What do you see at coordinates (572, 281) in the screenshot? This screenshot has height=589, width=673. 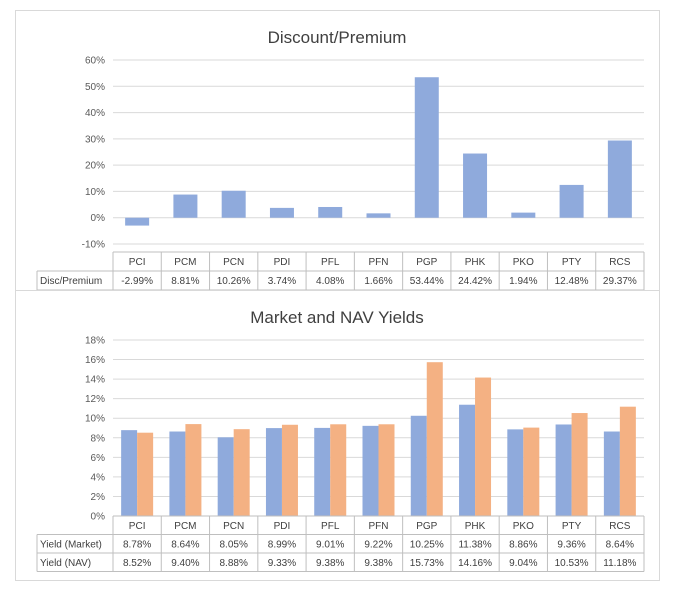 I see `data-label: 12.48%` at bounding box center [572, 281].